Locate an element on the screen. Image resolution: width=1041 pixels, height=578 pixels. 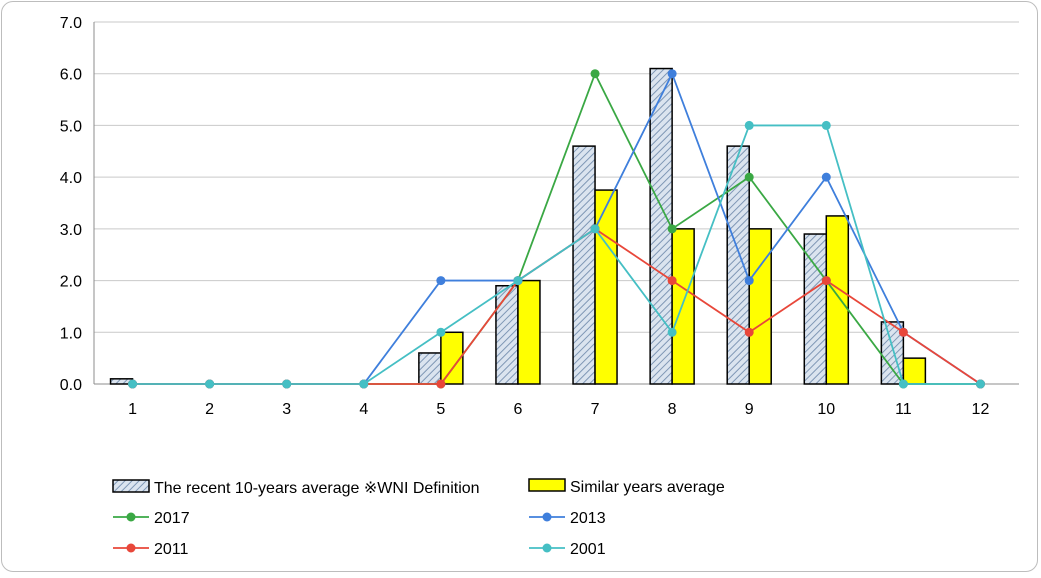
x-tick-label: 6 is located at coordinates (518, 409).